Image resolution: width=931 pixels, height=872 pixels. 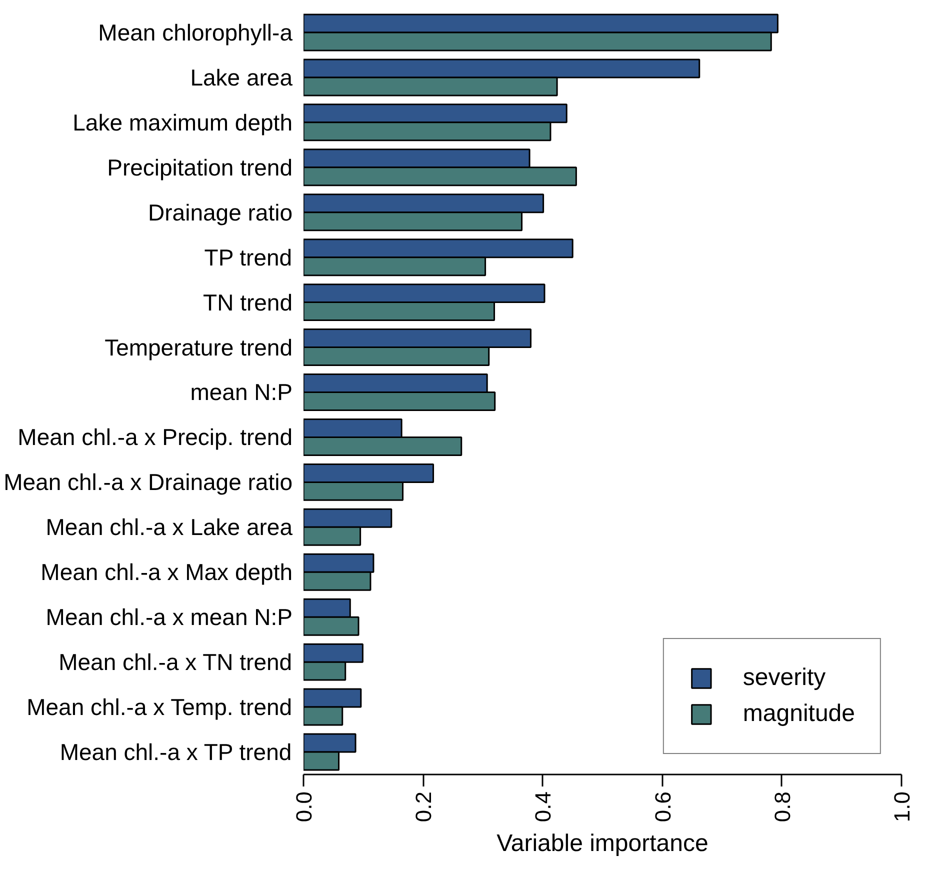 I want to click on y-tick-label: Mean chlorophyll-a, so click(x=195, y=32).